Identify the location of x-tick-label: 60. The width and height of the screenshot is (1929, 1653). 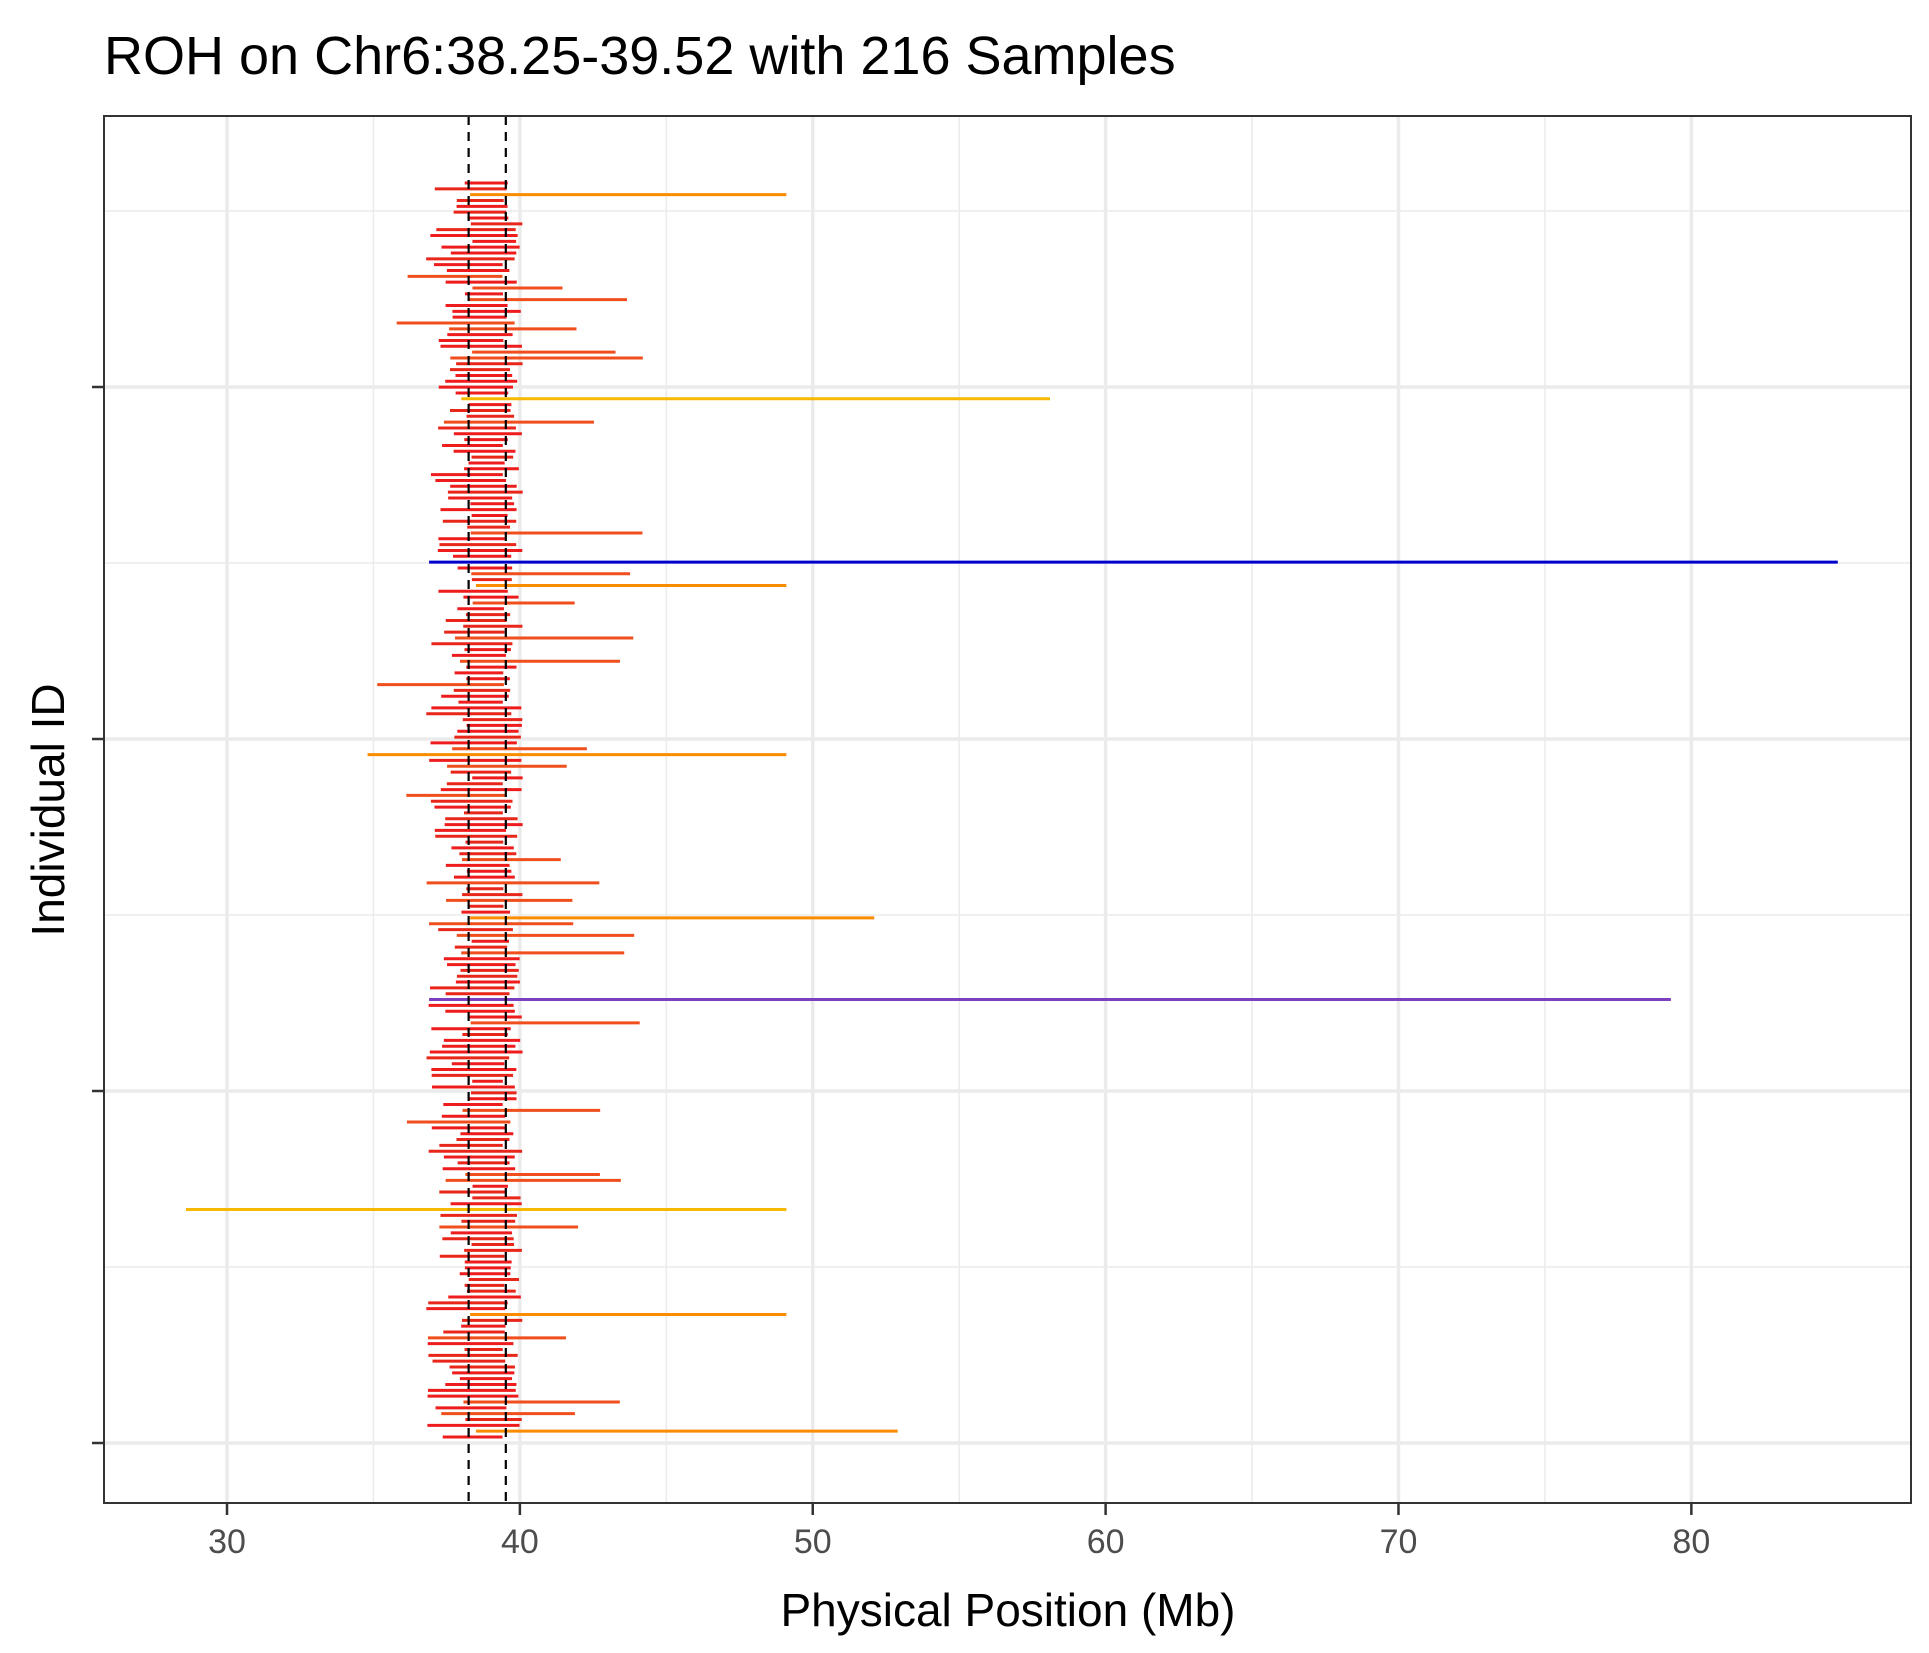
(1106, 1542).